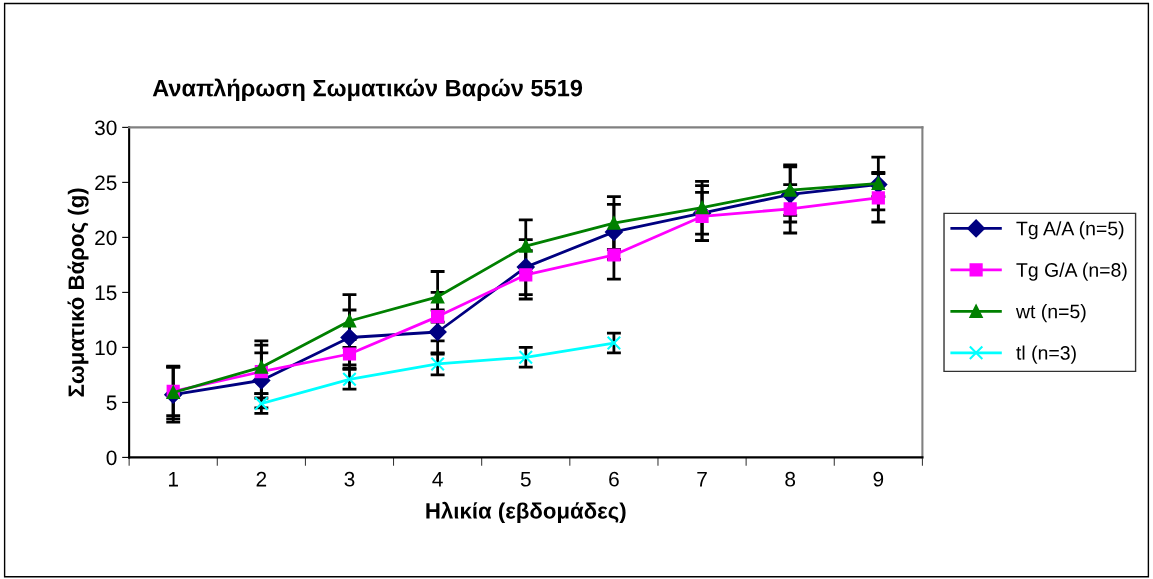  I want to click on x-axis-title: Ηλικία (εβδομάδες), so click(526, 512).